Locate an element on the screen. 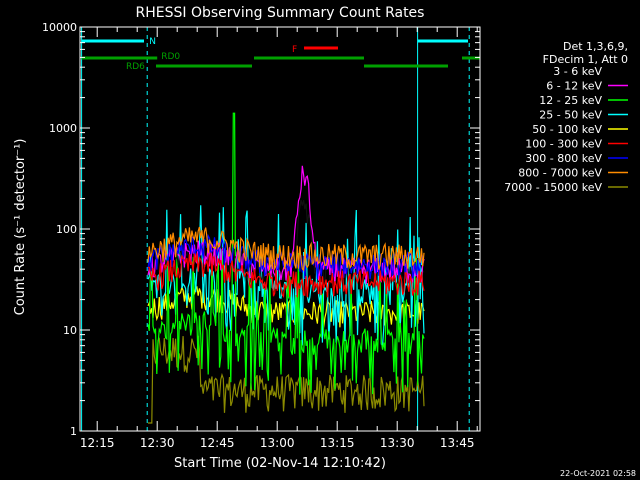 This screenshot has width=640, height=480. legend-label: 12 - 25 keV is located at coordinates (570, 100).